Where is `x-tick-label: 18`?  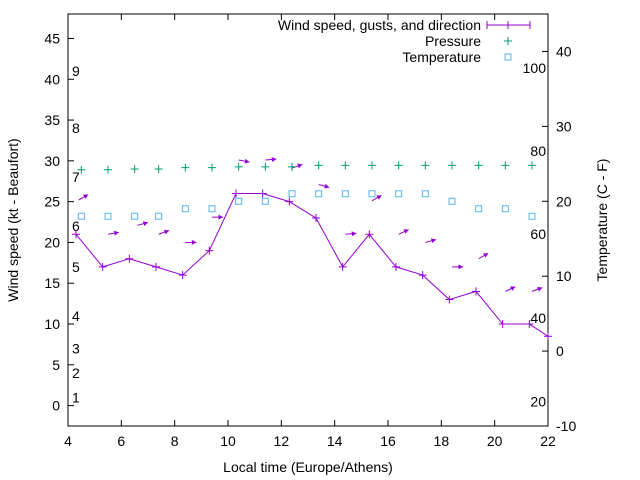 x-tick-label: 18 is located at coordinates (442, 441).